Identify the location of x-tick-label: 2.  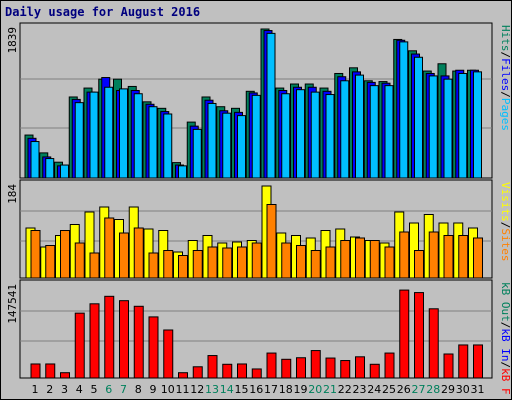
(49, 389).